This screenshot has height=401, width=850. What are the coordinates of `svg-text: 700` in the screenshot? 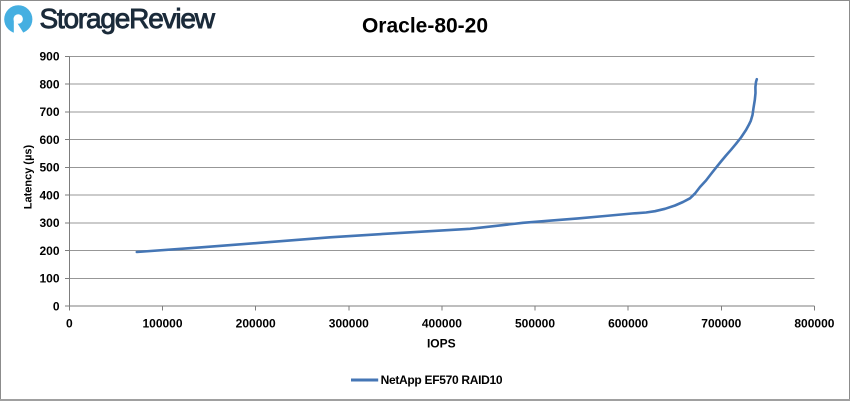 It's located at (49, 112).